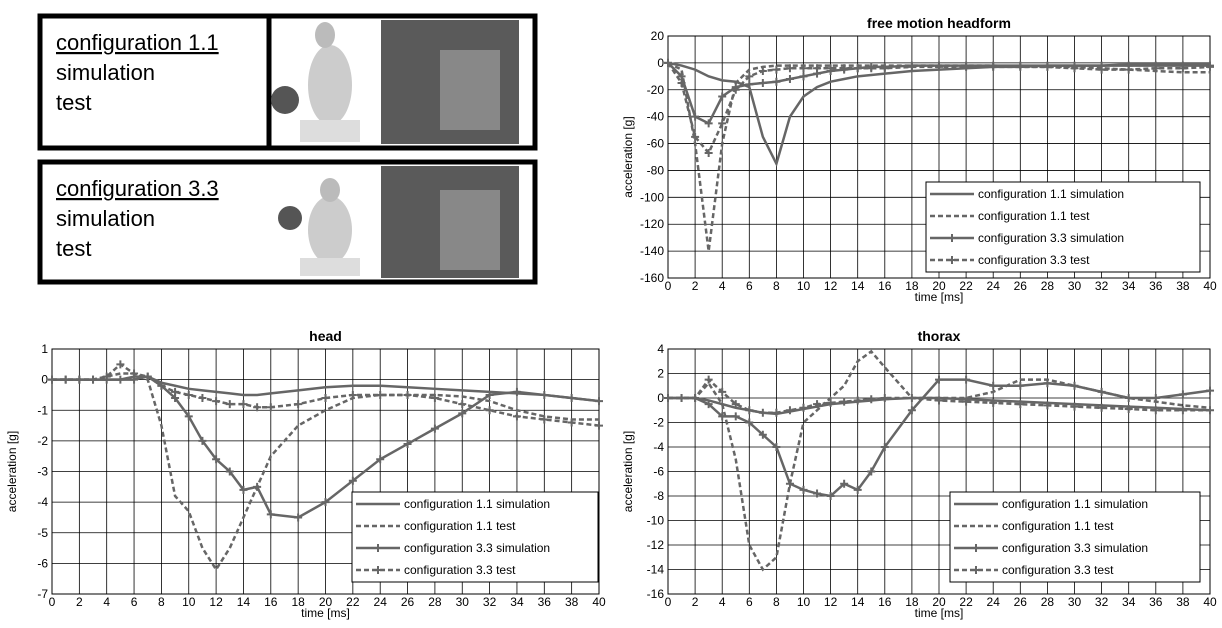 This screenshot has width=1222, height=628. I want to click on x-tick-label: 4, so click(722, 602).